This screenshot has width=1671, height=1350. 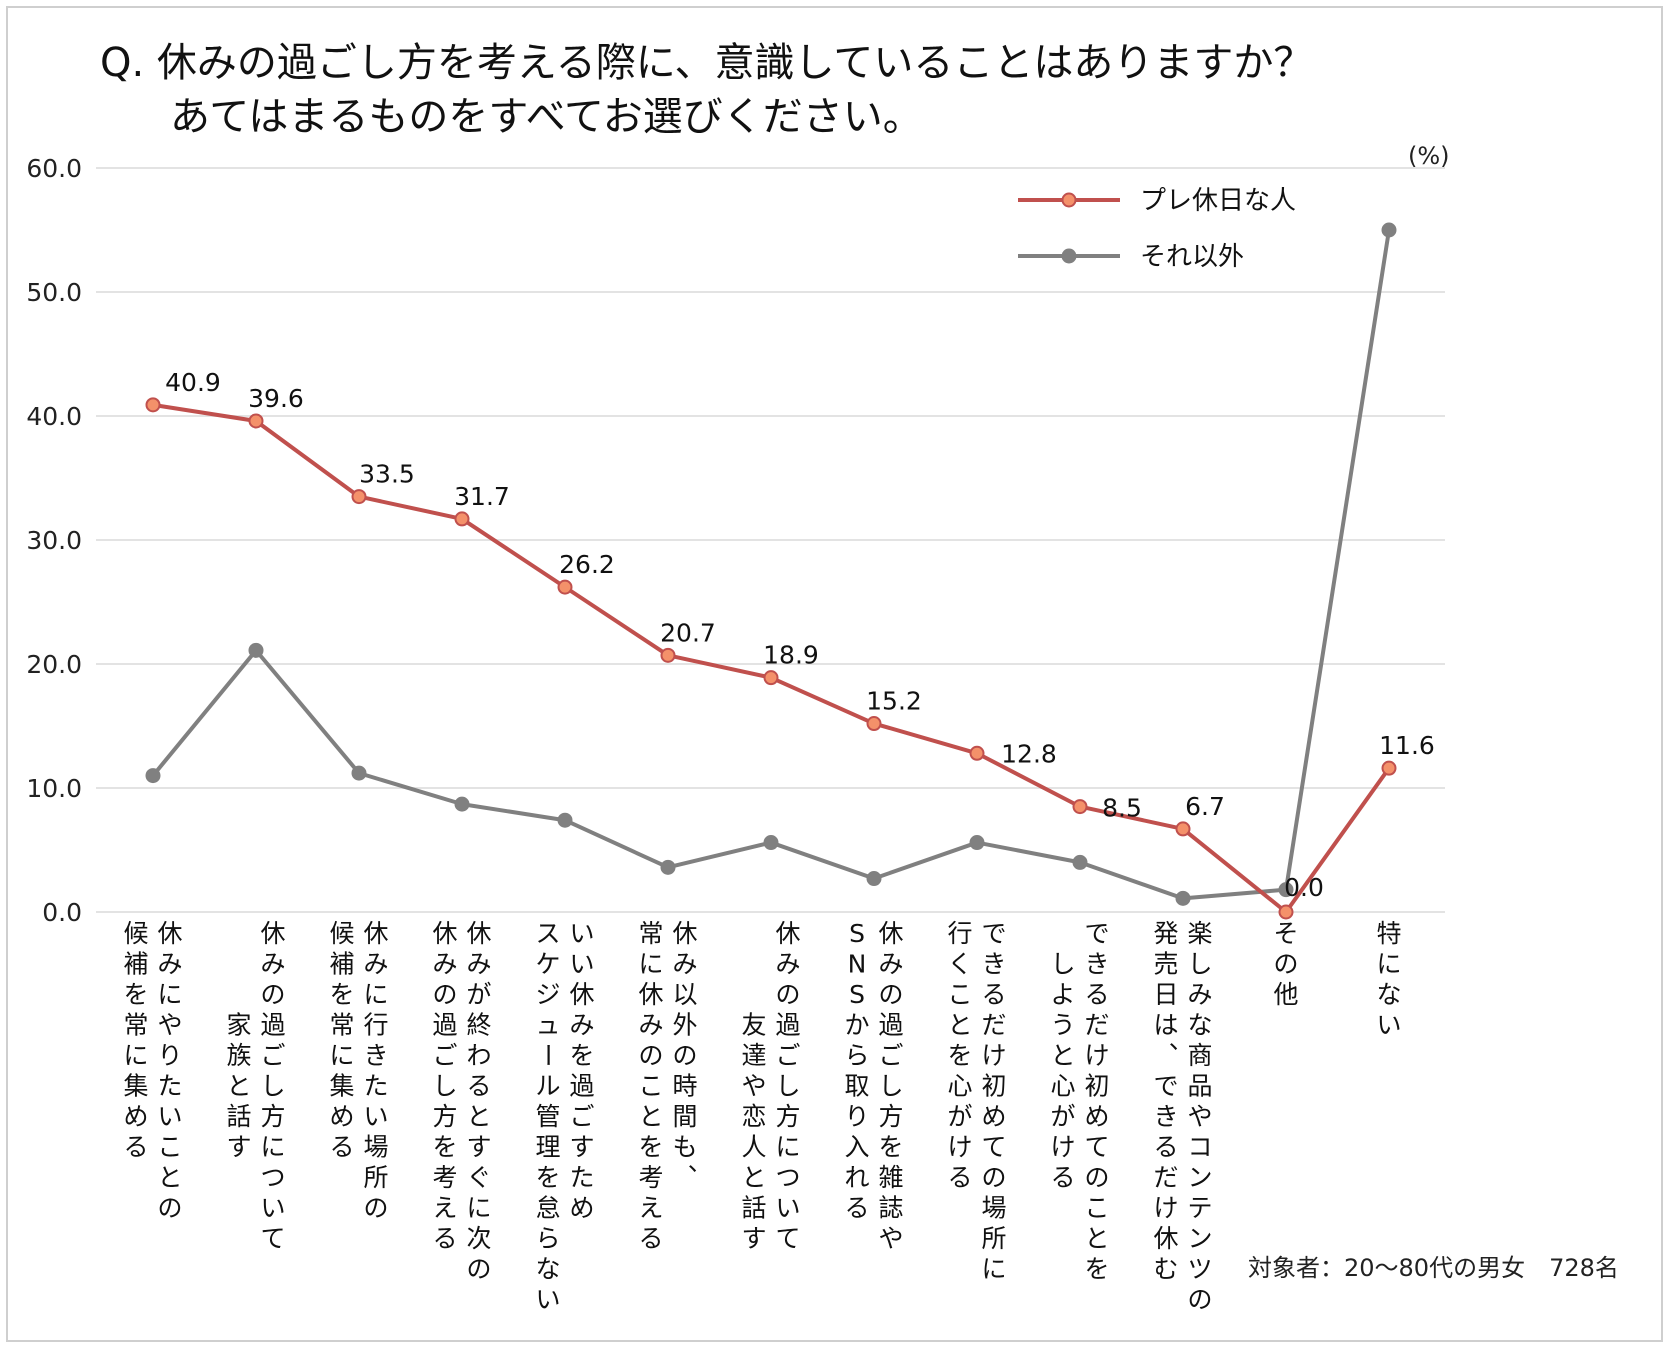 What do you see at coordinates (272, 1177) in the screenshot?
I see `x-category-glyph: つ` at bounding box center [272, 1177].